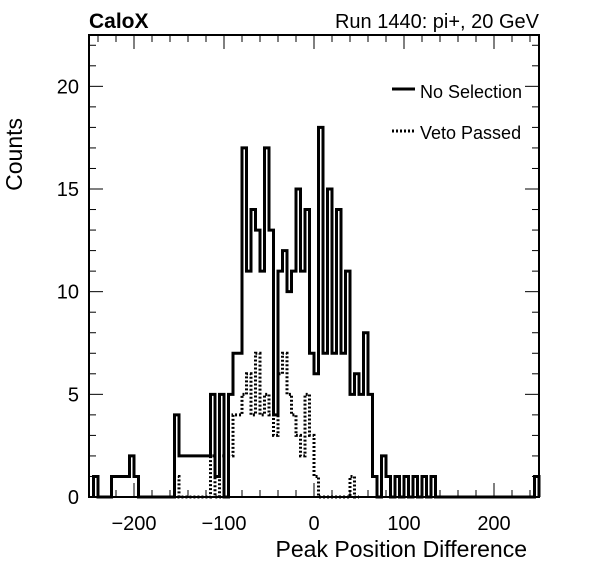  I want to click on y-tick-label: 20, so click(68, 87).